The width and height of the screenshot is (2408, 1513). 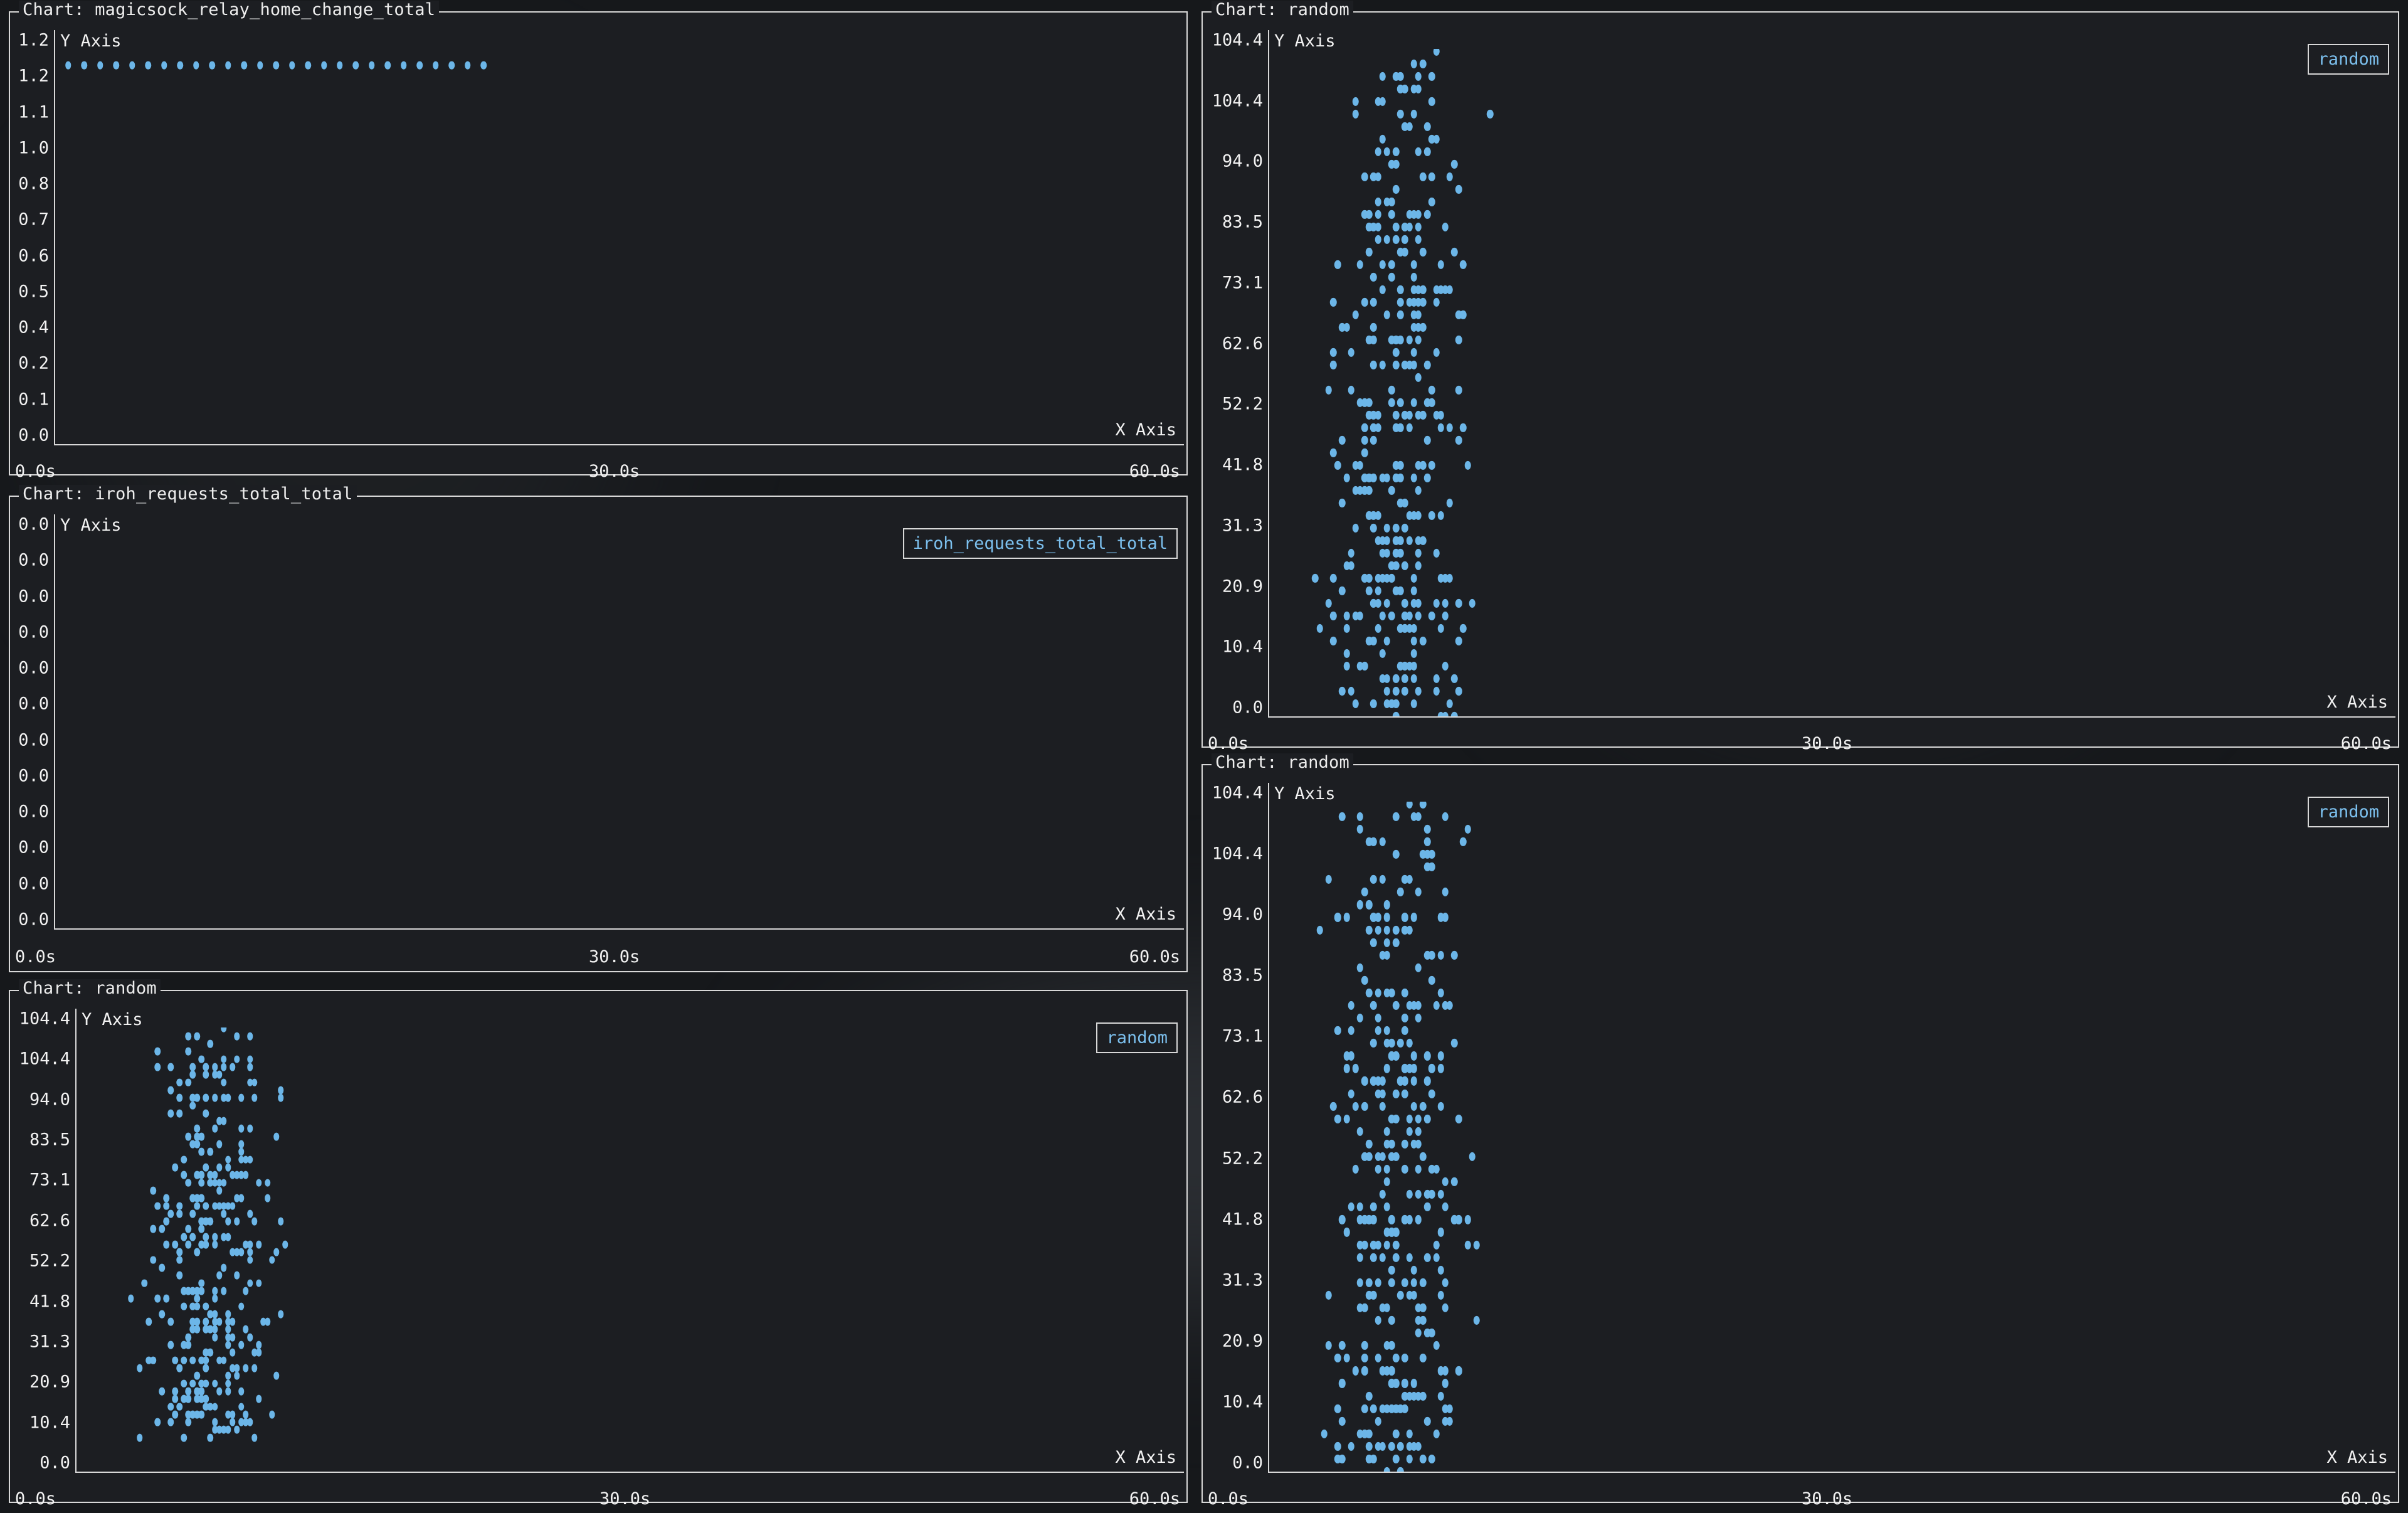 What do you see at coordinates (1242, 915) in the screenshot?
I see `y-tick-label: 94.0` at bounding box center [1242, 915].